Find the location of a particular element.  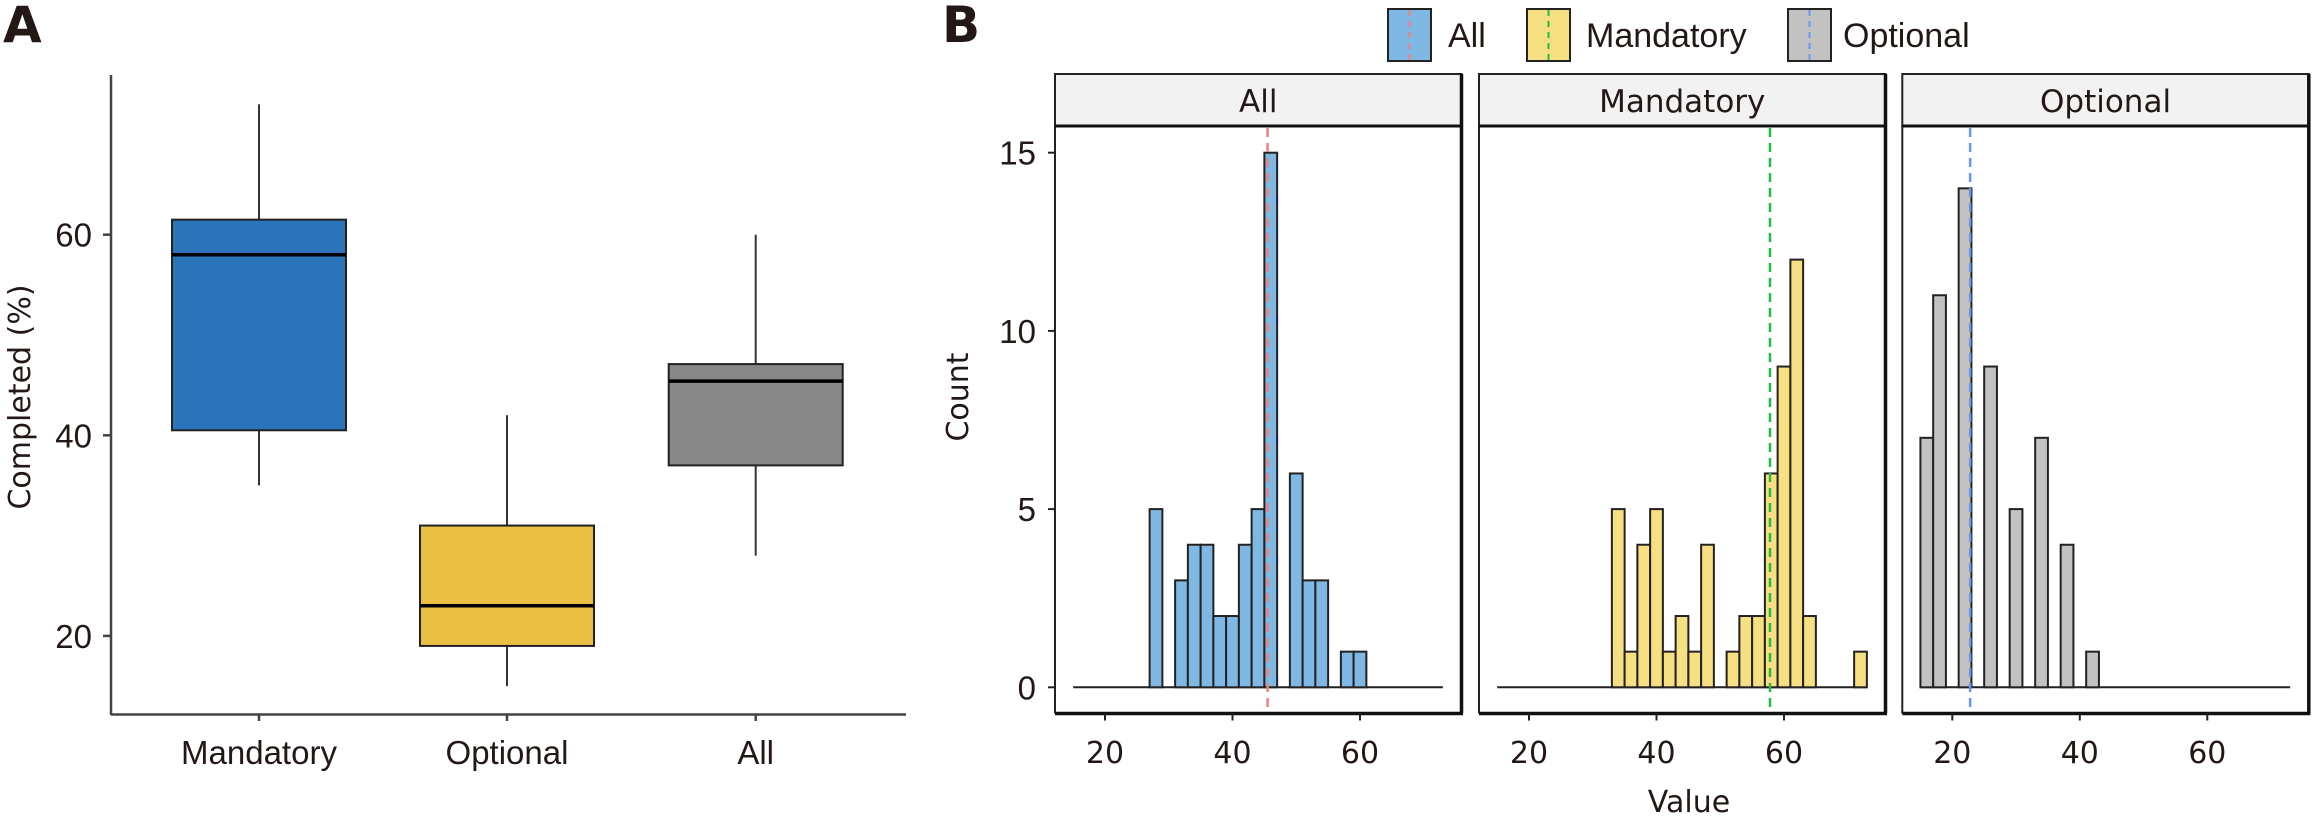

box-all is located at coordinates (755, 395).